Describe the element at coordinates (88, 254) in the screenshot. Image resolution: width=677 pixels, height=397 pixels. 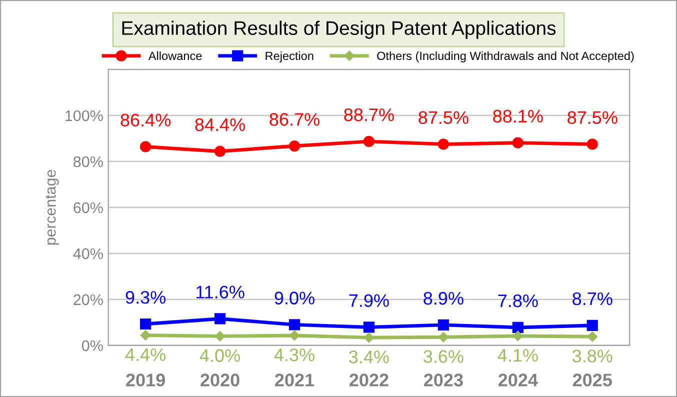
I see `y-tick-label: 40%` at that location.